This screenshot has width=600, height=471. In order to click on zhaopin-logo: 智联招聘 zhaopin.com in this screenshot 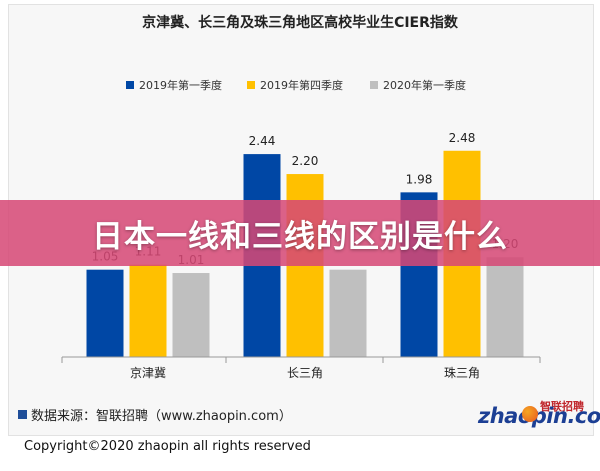, I will do `click(539, 413)`.